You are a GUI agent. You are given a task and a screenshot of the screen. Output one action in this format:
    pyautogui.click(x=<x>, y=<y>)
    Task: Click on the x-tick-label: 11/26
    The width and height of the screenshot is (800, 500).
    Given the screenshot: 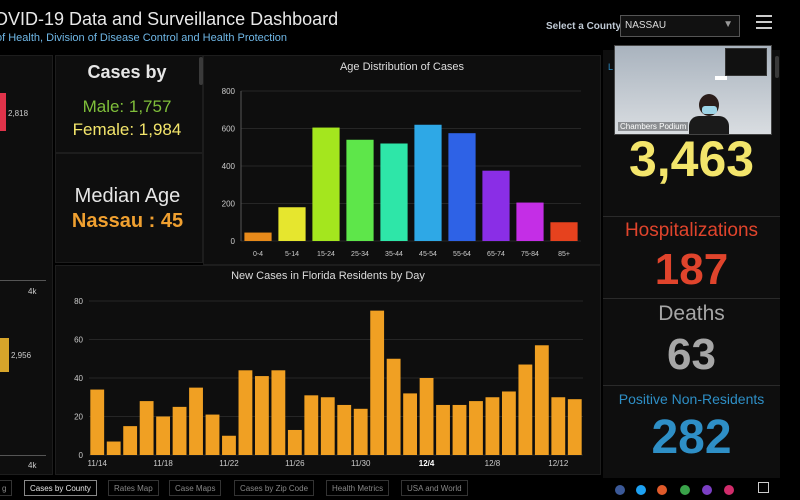 What is the action you would take?
    pyautogui.click(x=295, y=463)
    